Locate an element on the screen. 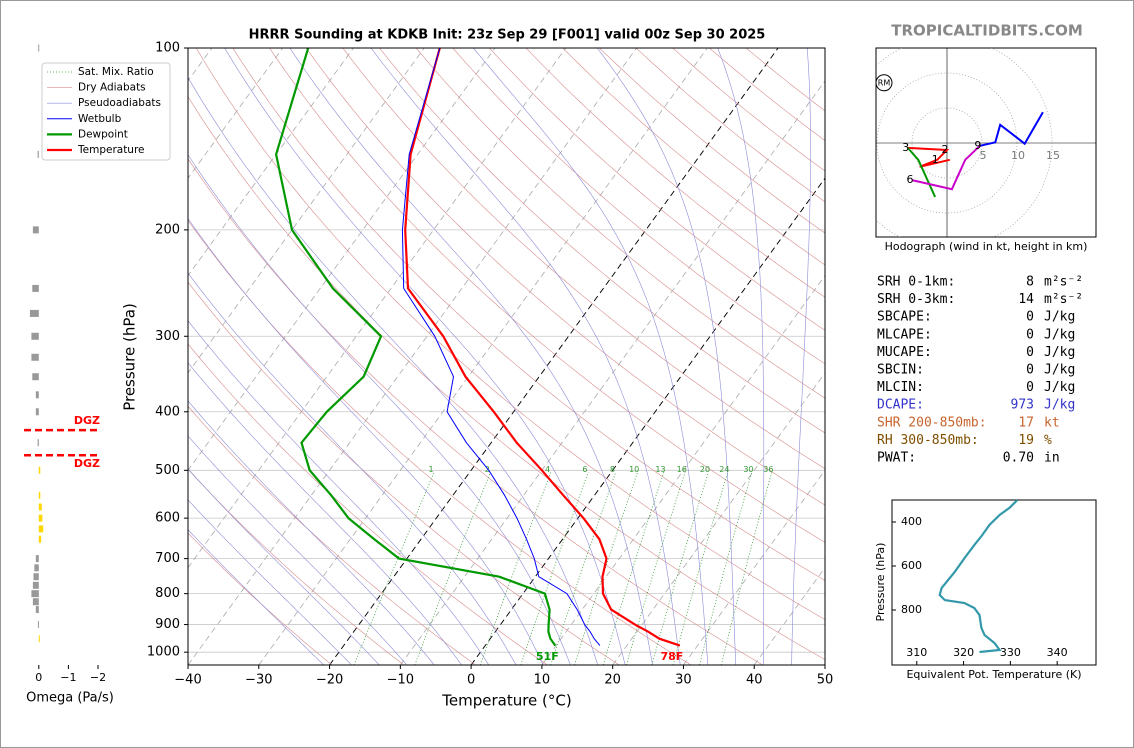 The width and height of the screenshot is (1134, 748). index-unit: kt is located at coordinates (1052, 422).